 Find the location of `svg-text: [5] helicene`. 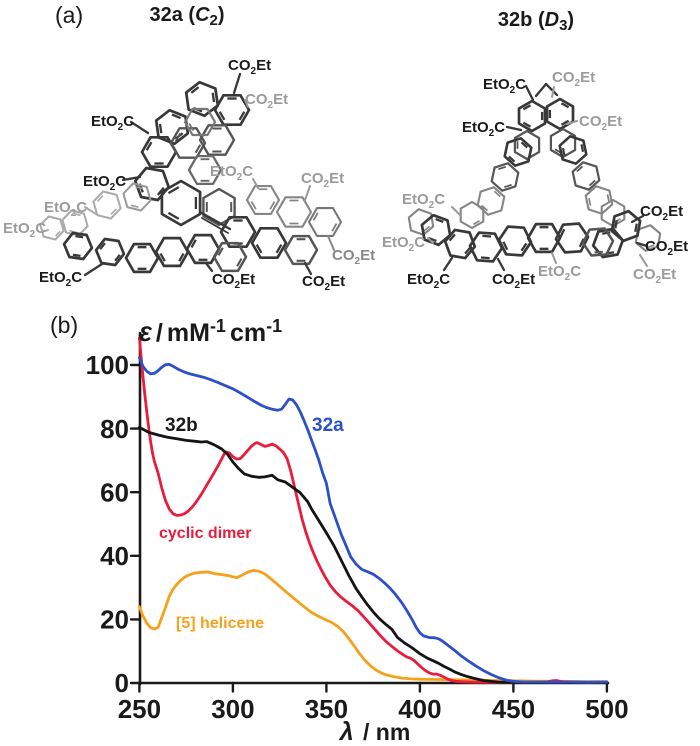

svg-text: [5] helicene is located at coordinates (220, 623).